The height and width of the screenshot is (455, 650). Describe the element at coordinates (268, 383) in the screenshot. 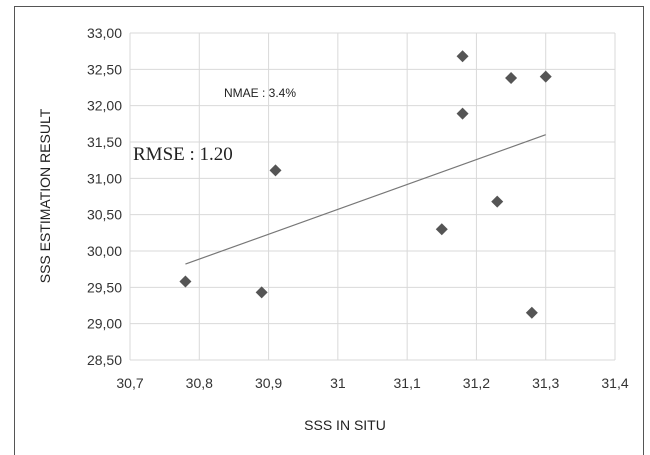

I see `x-tick-label: 30,9` at that location.